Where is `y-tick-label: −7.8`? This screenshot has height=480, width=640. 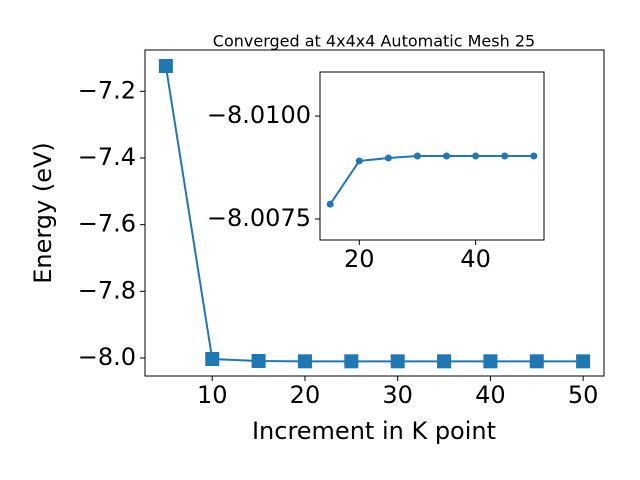 y-tick-label: −7.8 is located at coordinates (107, 290).